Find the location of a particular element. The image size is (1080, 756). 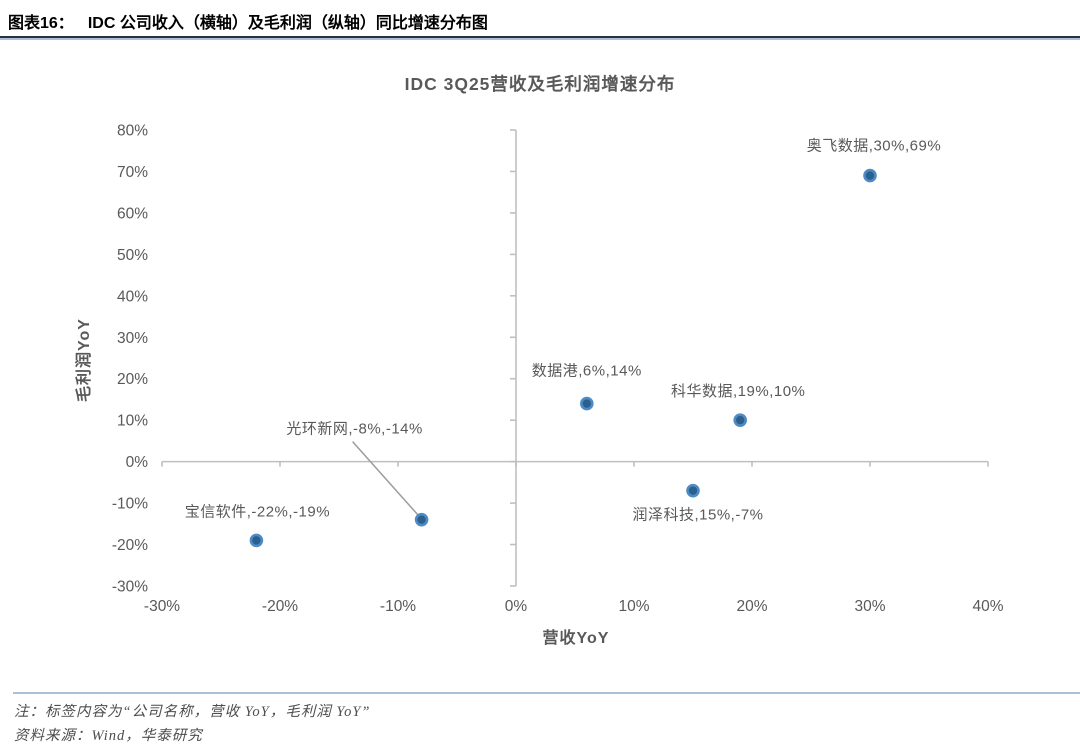

y-axis-title: 毛利润YoY is located at coordinates (84, 360).